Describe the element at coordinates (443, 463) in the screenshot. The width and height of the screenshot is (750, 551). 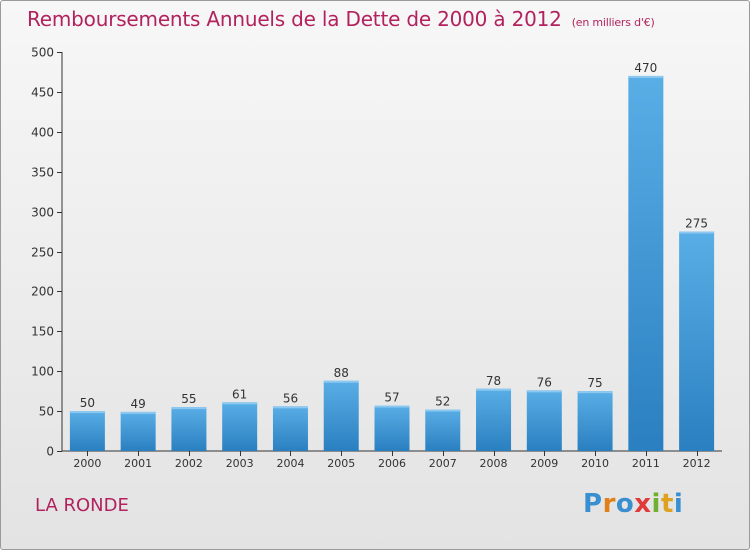
I see `x-tick-label: 2007` at that location.